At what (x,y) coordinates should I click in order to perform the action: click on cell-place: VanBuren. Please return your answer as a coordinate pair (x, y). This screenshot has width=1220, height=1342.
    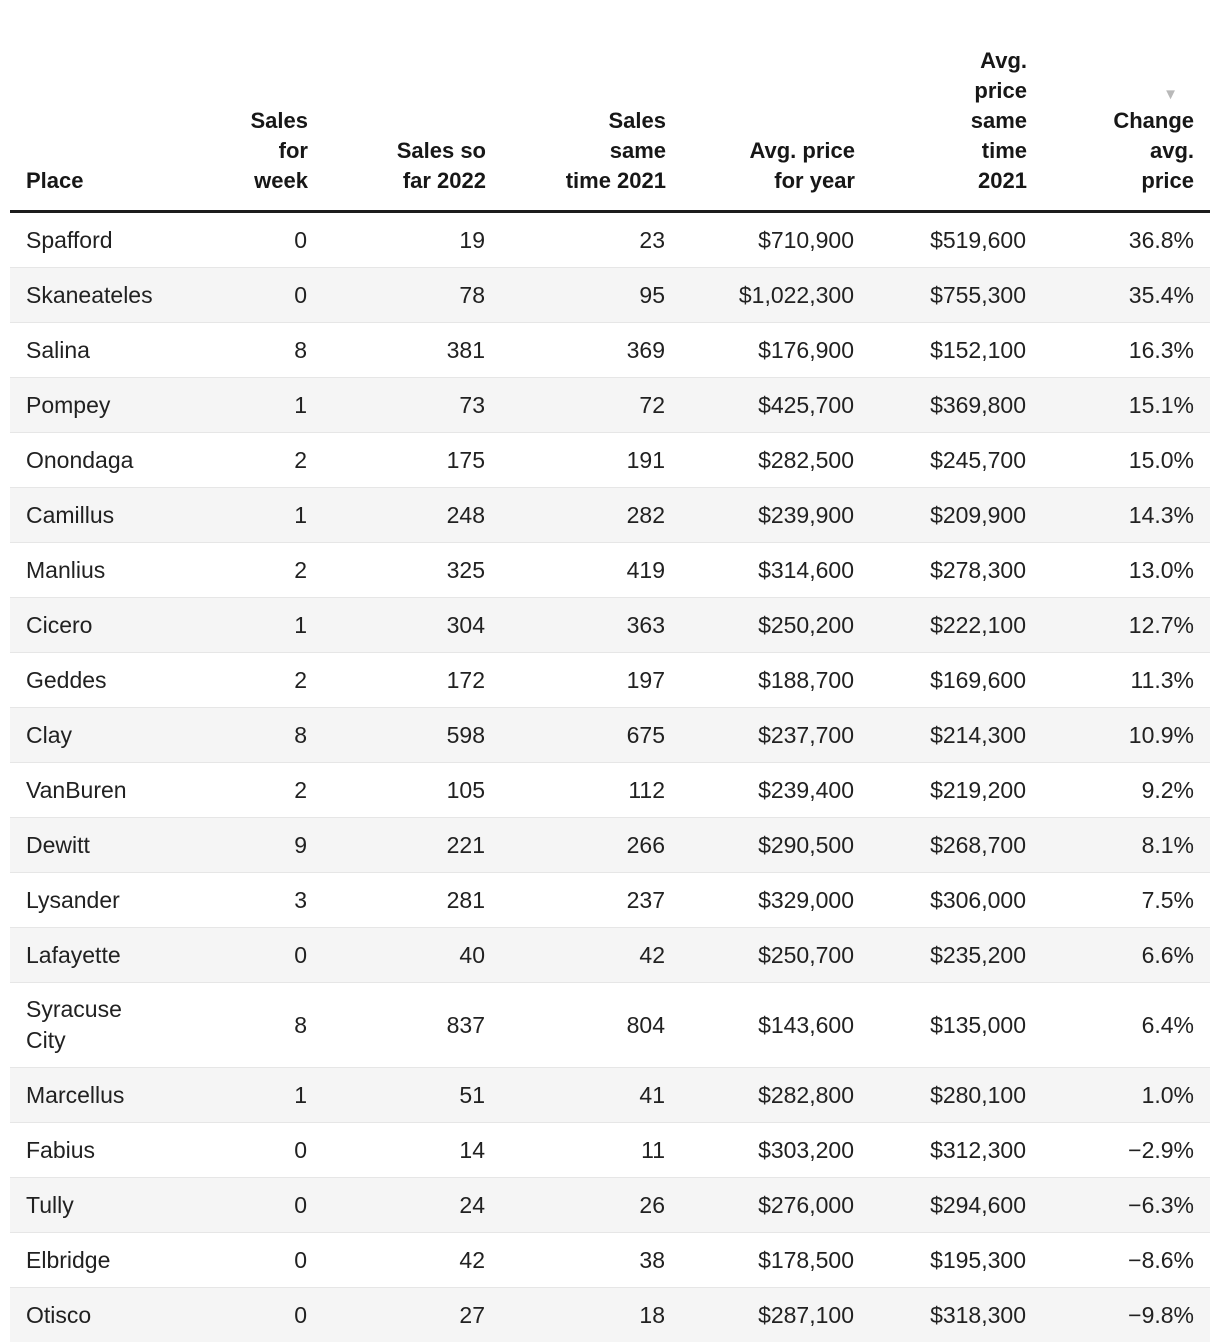
    Looking at the image, I should click on (80, 790).